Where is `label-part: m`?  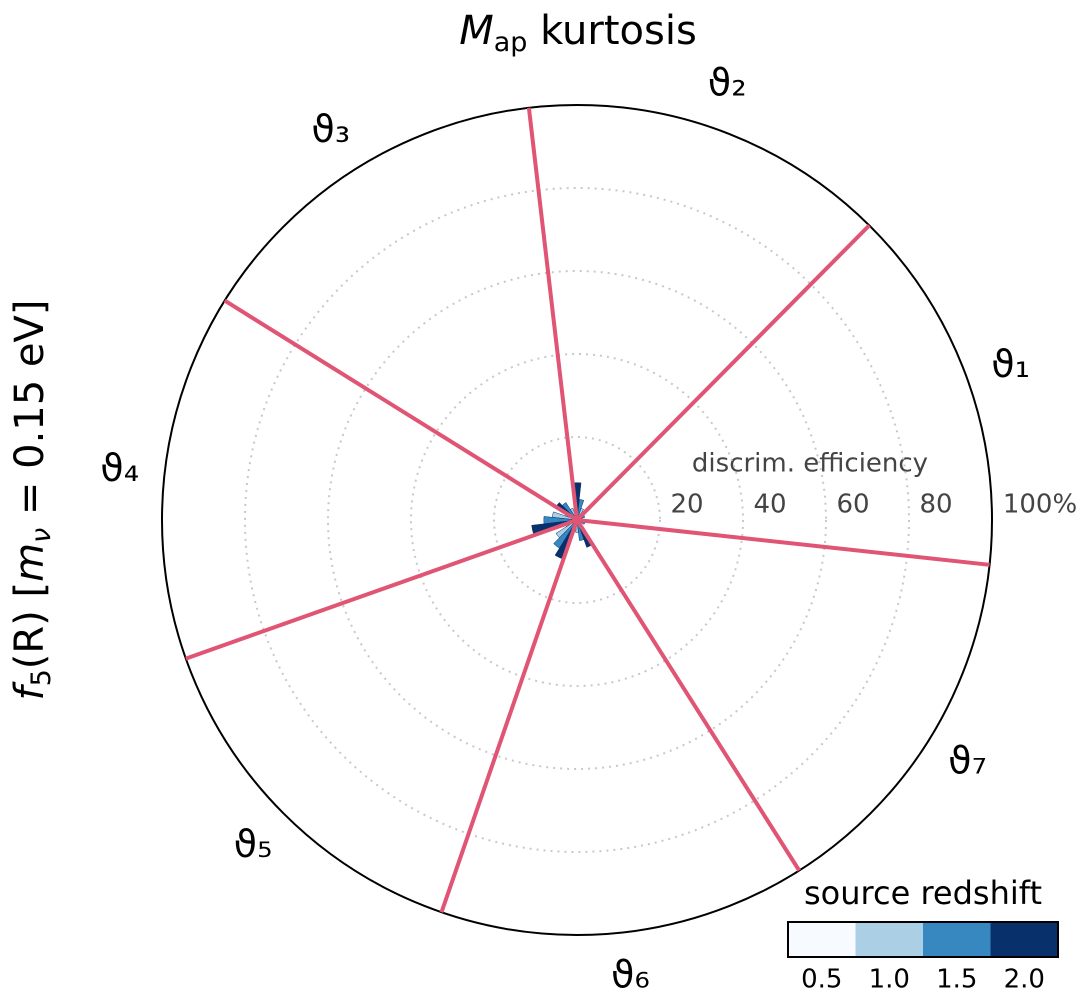 label-part: m is located at coordinates (30, 562).